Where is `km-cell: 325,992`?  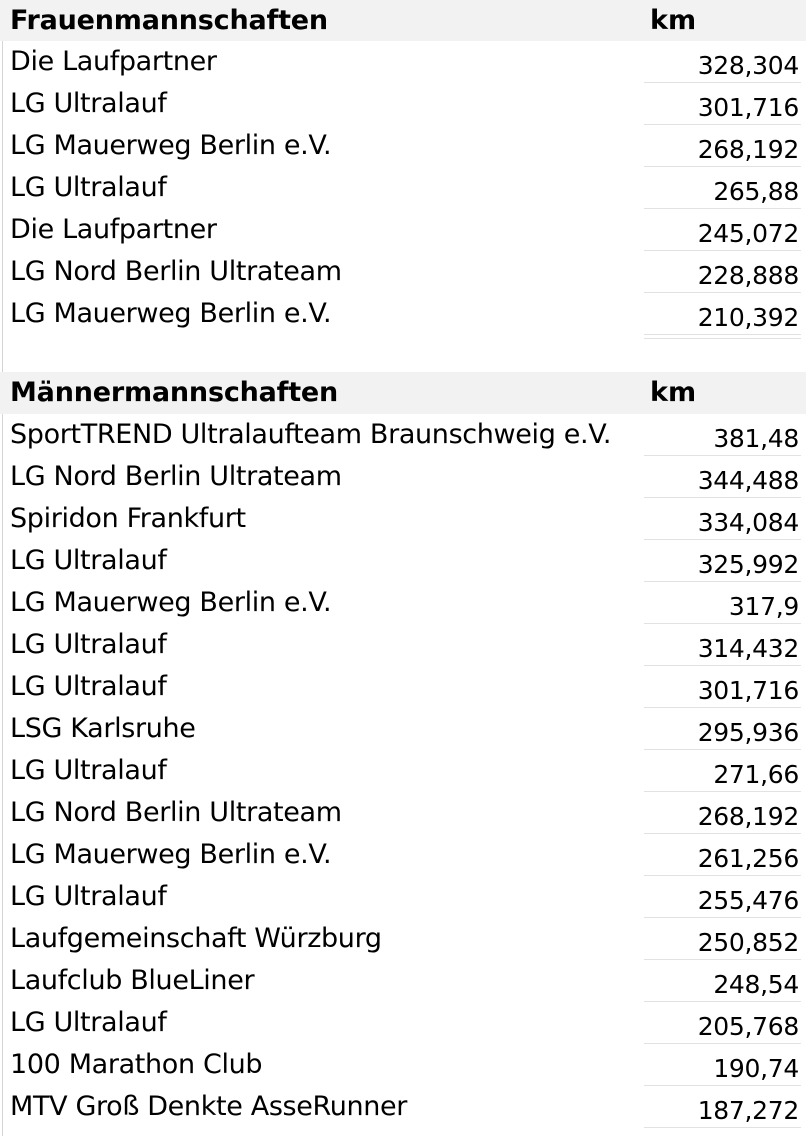 km-cell: 325,992 is located at coordinates (722, 561).